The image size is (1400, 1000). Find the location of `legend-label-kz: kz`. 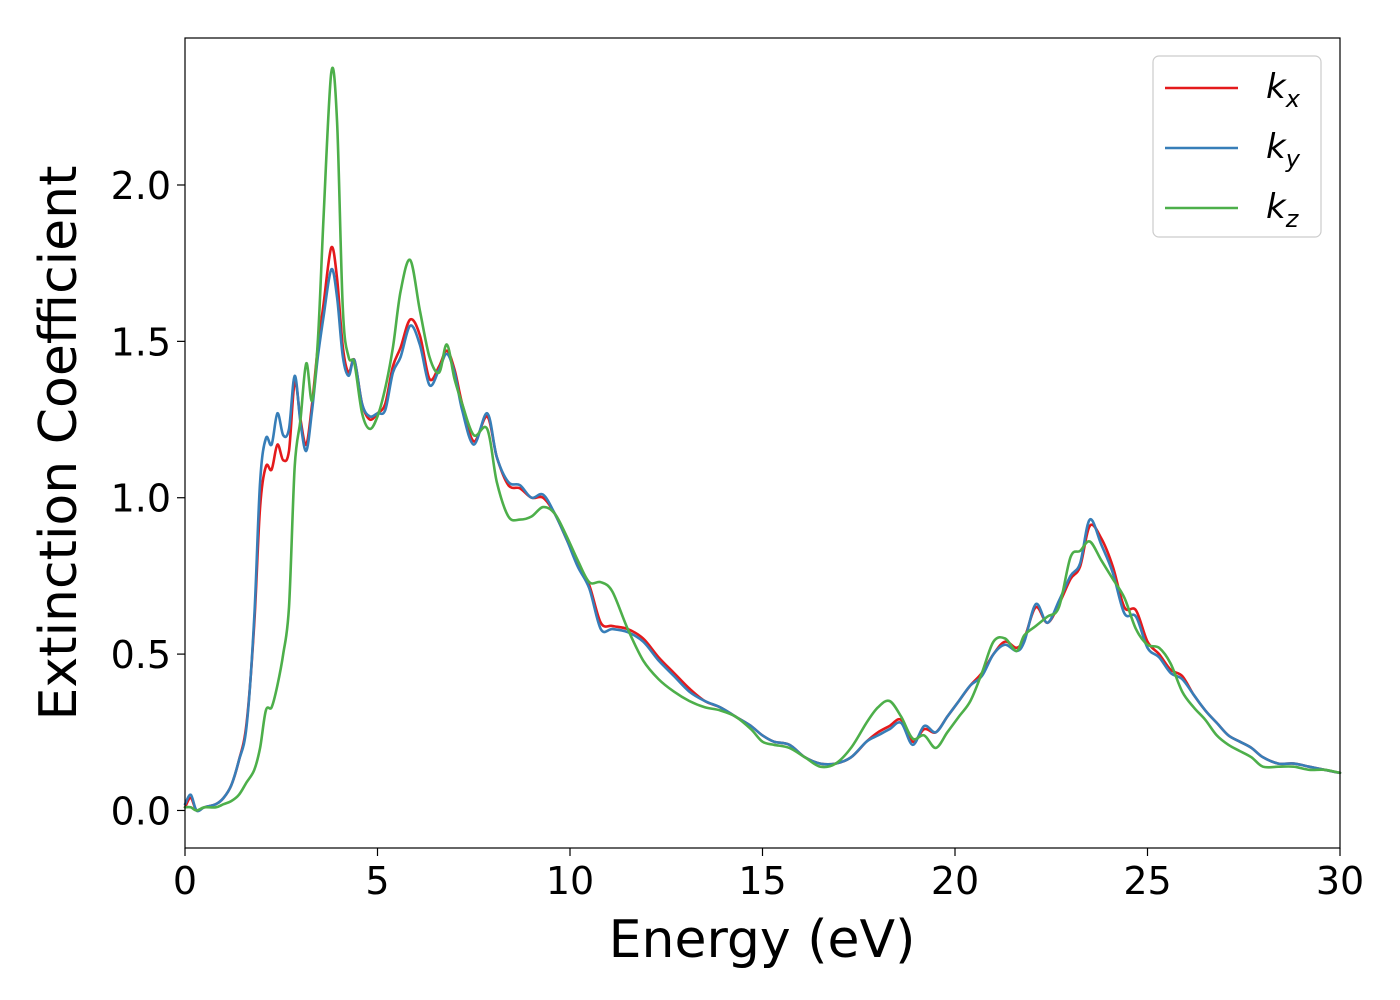

legend-label-kz: kz is located at coordinates (1283, 210).